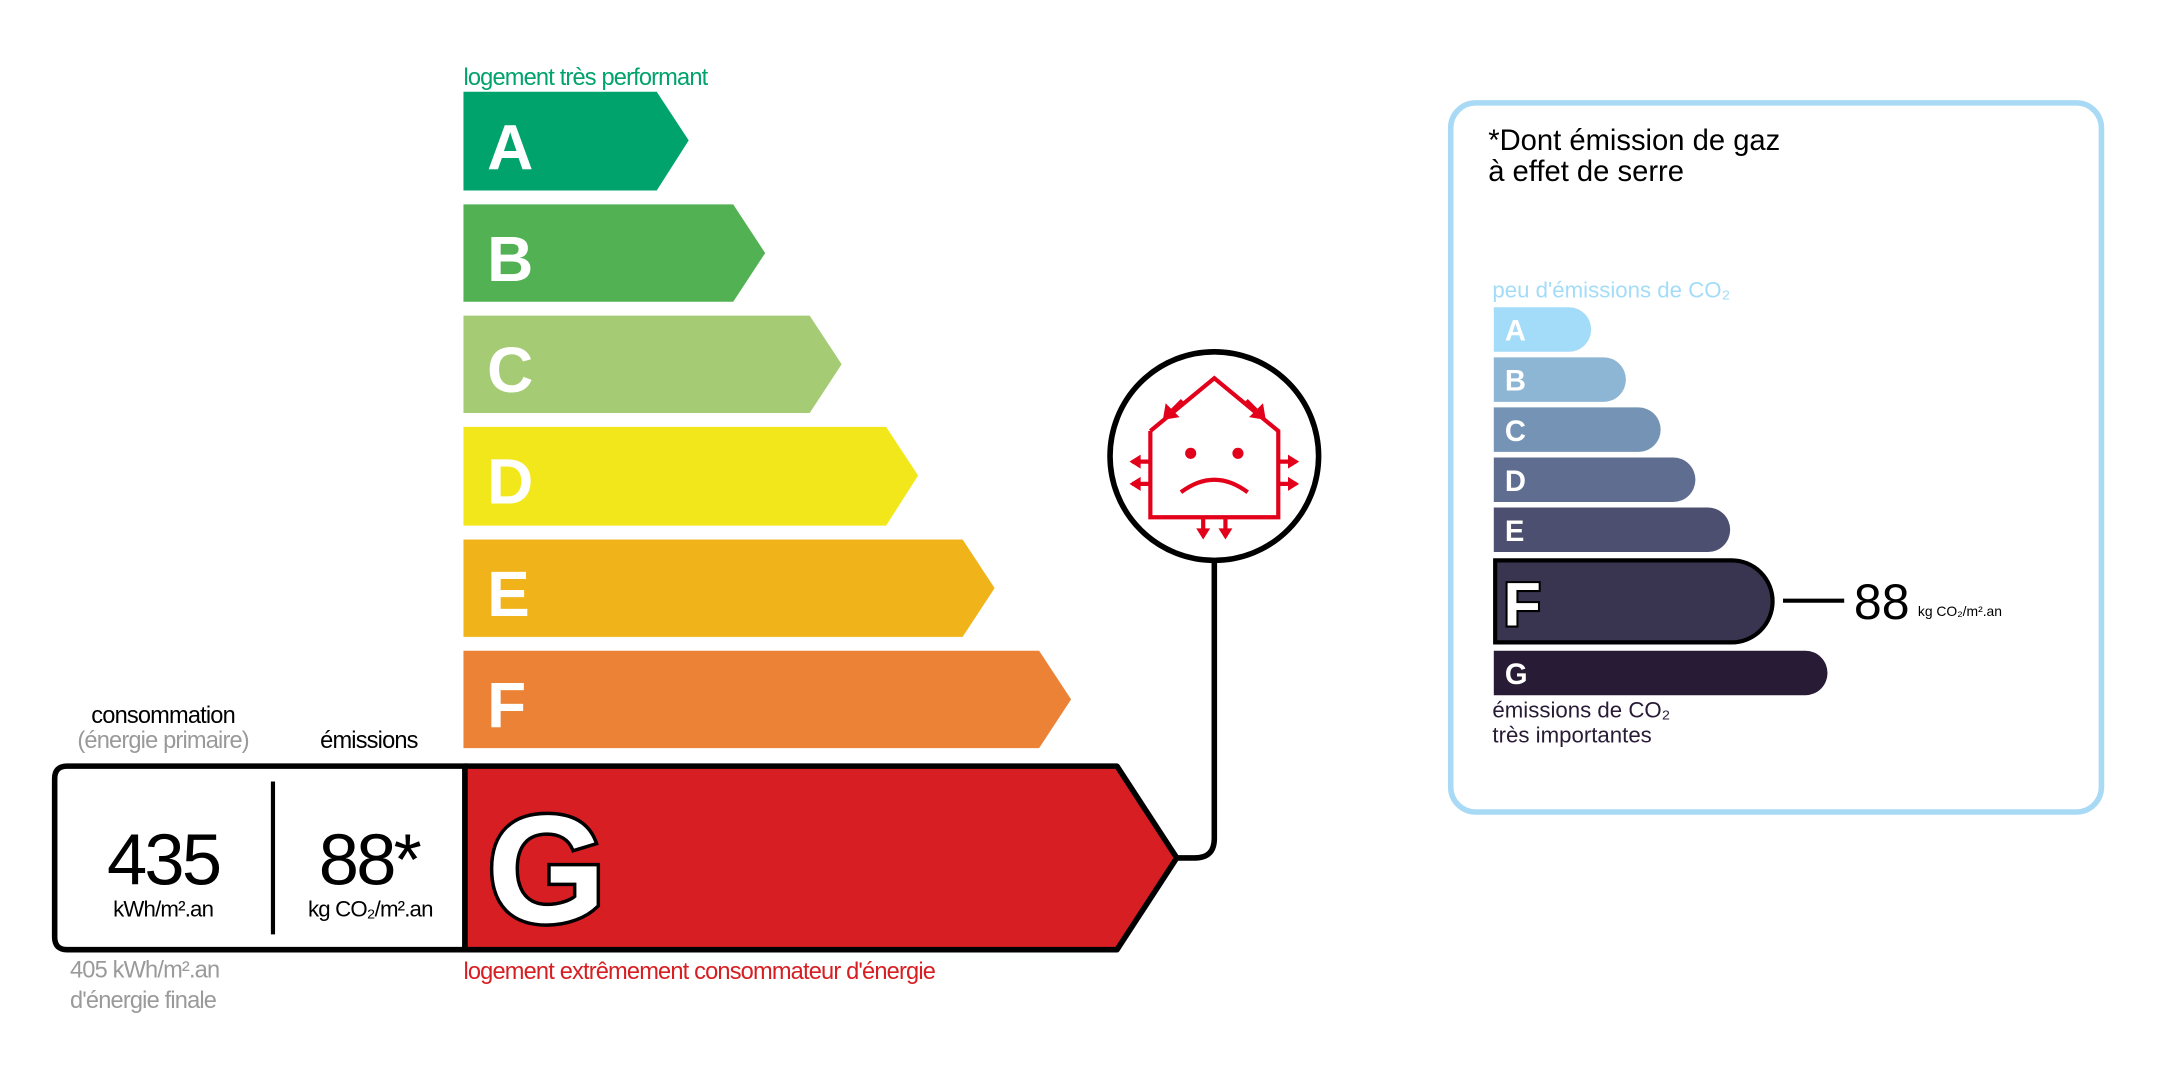 This screenshot has width=2170, height=1079. What do you see at coordinates (510, 259) in the screenshot?
I see `dpe-bar-b-letter: B` at bounding box center [510, 259].